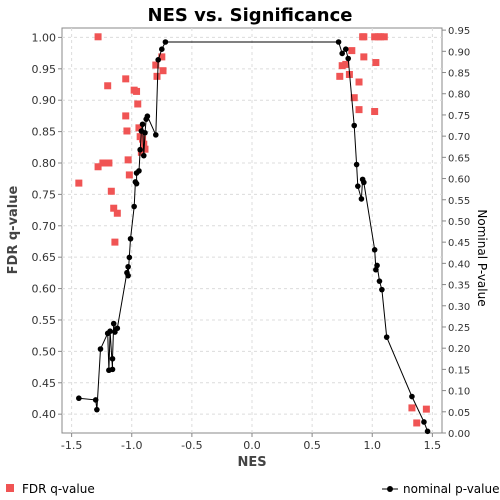  Describe the element at coordinates (459, 52) in the screenshot. I see `right-tick-label: 0.90` at that location.